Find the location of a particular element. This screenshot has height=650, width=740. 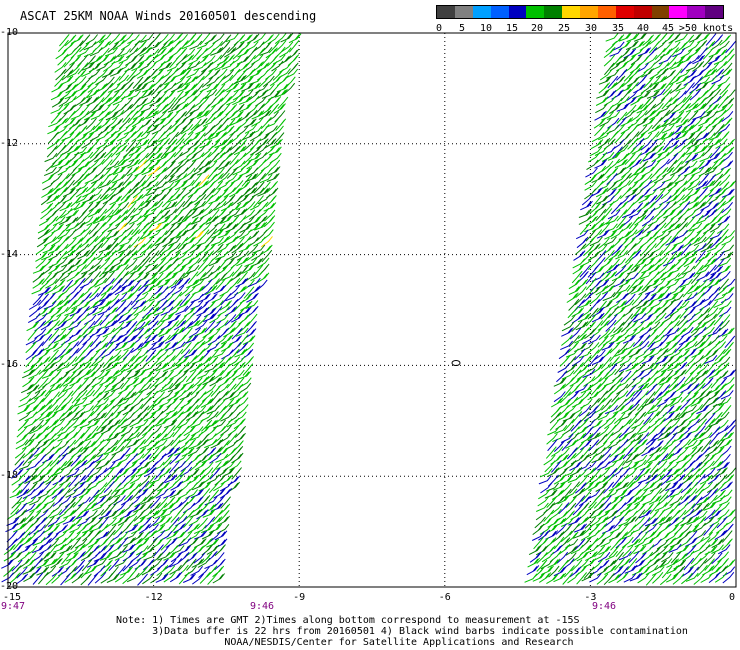

legend-label: 40 is located at coordinates (643, 28).